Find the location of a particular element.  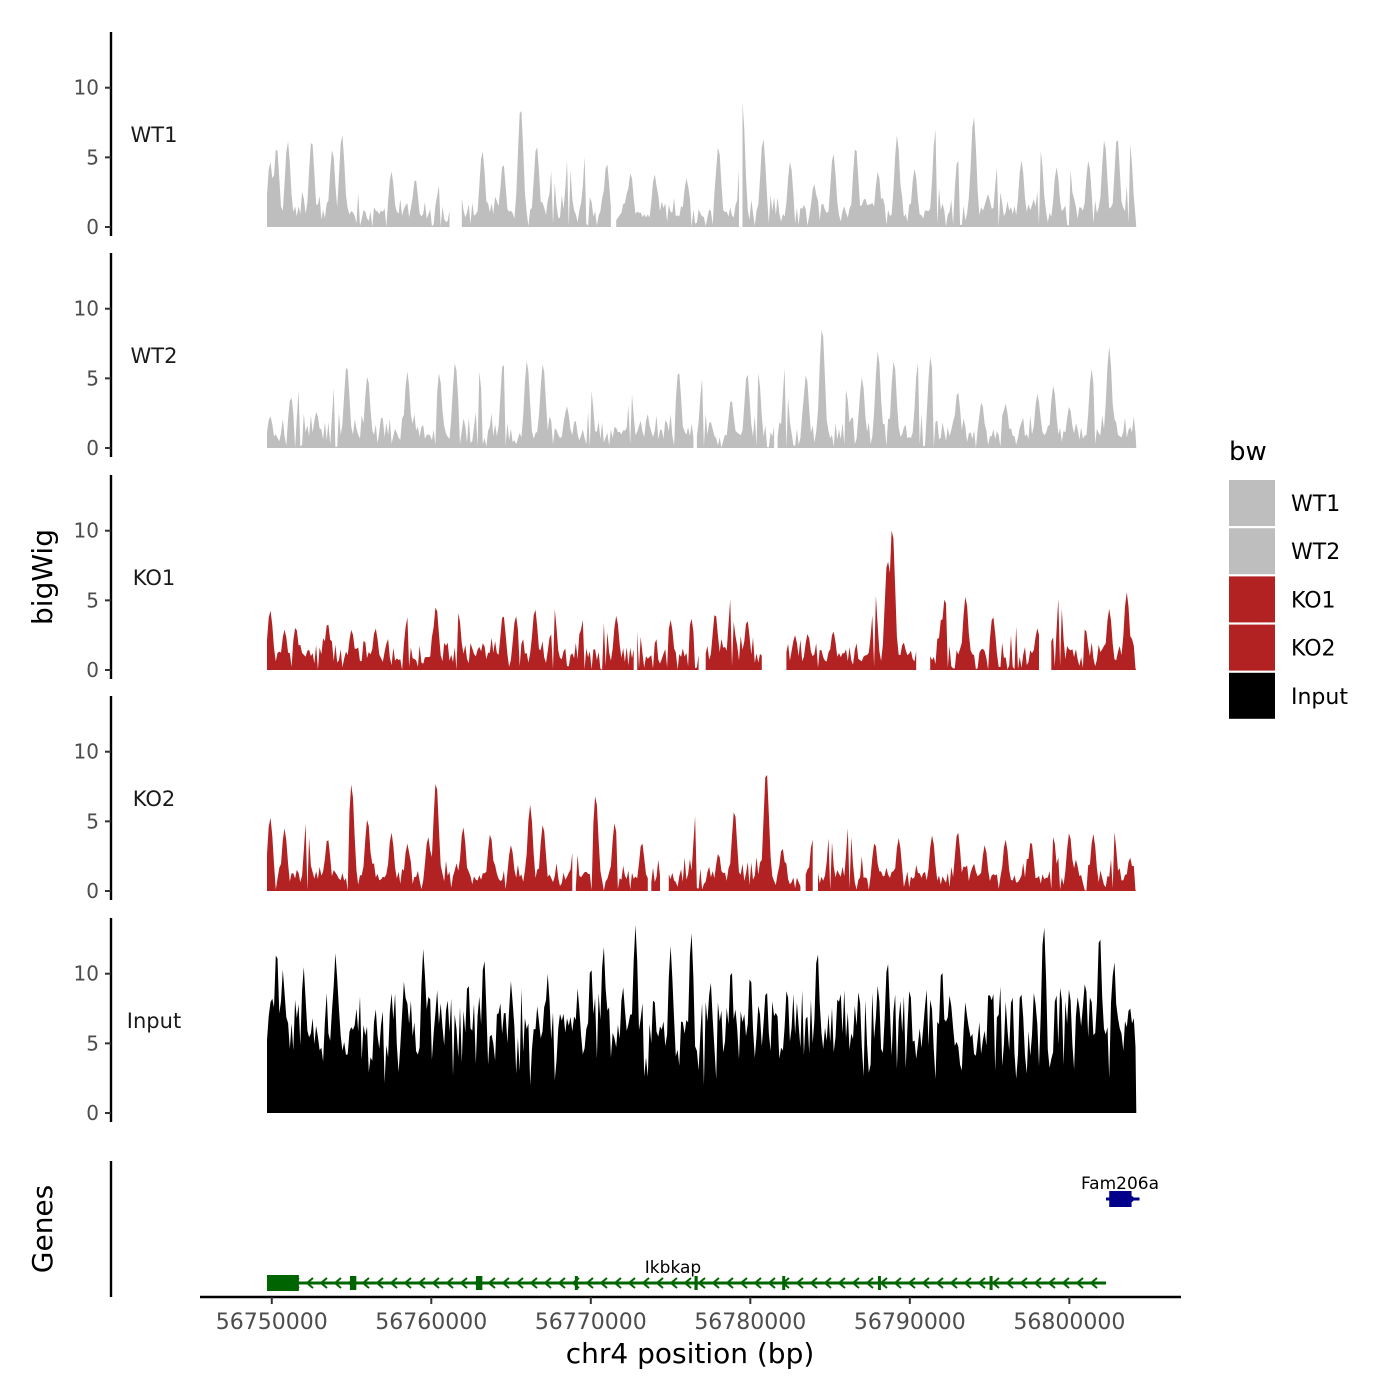

gene-fam206a: Fam206a is located at coordinates (1120, 1190).